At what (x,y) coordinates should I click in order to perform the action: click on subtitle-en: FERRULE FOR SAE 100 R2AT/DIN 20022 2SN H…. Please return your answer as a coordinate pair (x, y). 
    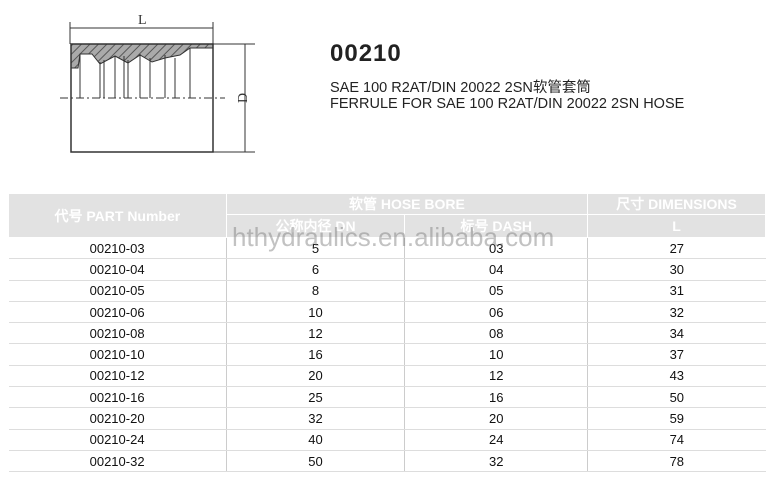
    Looking at the image, I should click on (507, 104).